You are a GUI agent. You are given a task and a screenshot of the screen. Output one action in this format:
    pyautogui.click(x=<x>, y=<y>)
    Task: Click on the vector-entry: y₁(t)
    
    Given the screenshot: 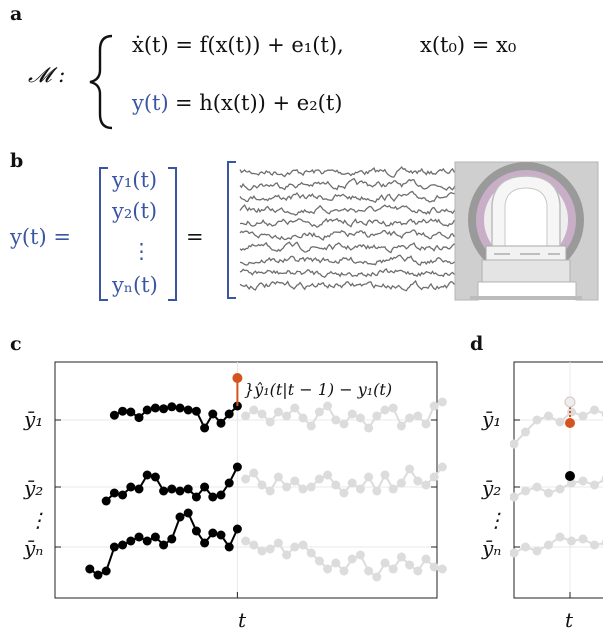 What is the action you would take?
    pyautogui.click(x=134, y=180)
    